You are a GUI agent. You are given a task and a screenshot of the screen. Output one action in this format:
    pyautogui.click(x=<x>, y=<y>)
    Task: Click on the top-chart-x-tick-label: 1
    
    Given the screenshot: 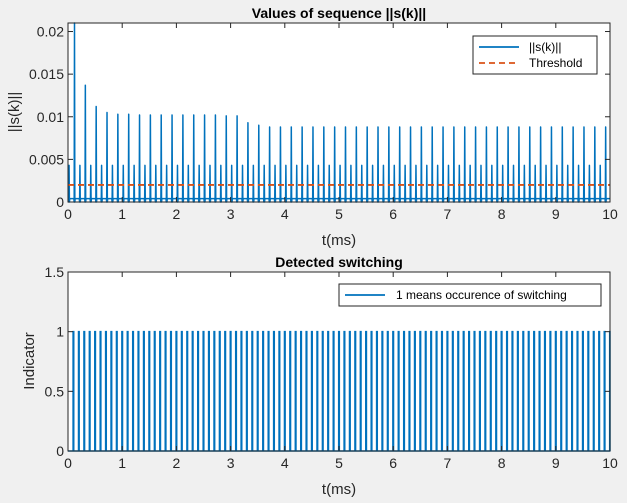 What is the action you would take?
    pyautogui.click(x=122, y=214)
    